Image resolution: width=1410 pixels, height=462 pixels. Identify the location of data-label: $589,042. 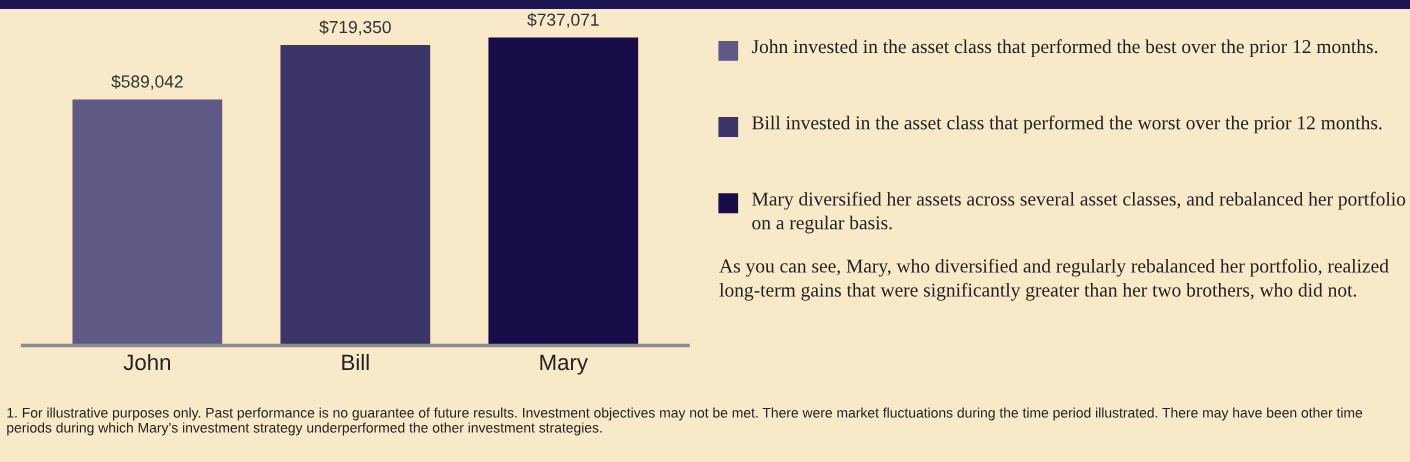
(147, 82).